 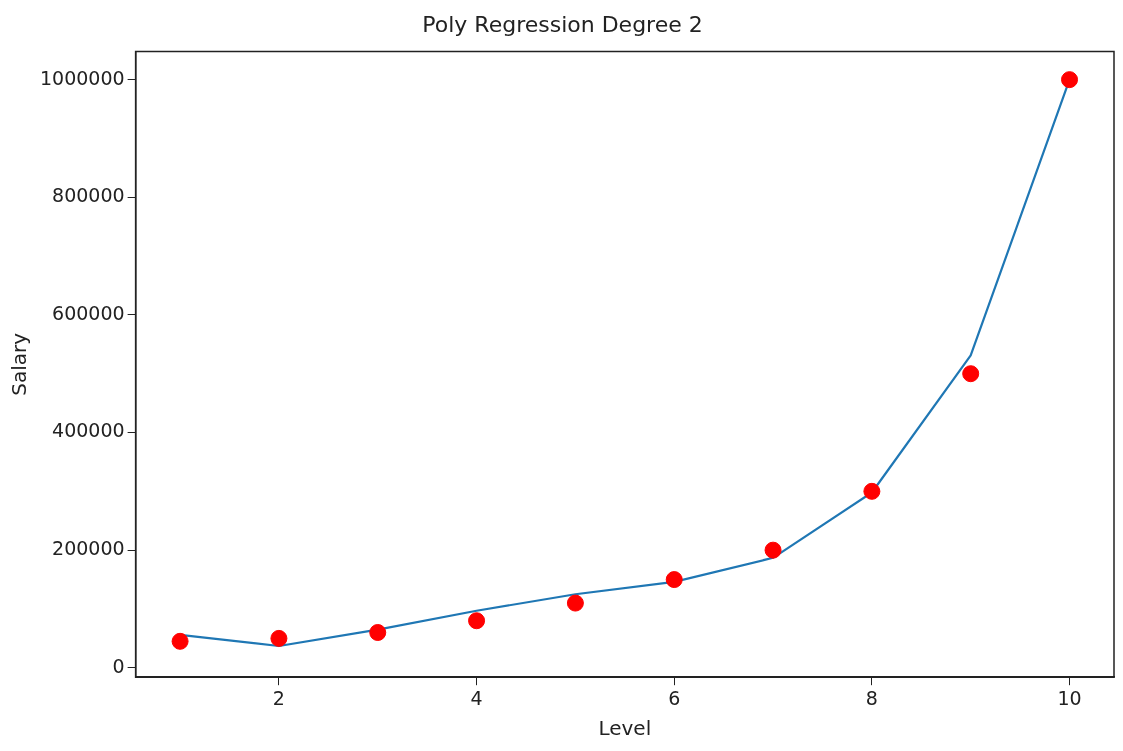 What do you see at coordinates (476, 697) in the screenshot?
I see `x-tick-label: 4` at bounding box center [476, 697].